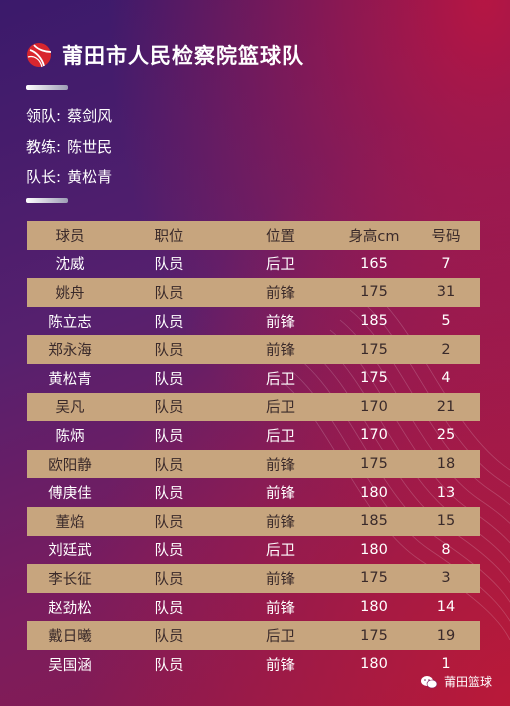 Image resolution: width=510 pixels, height=706 pixels. I want to click on cell-number: 4, so click(446, 378).